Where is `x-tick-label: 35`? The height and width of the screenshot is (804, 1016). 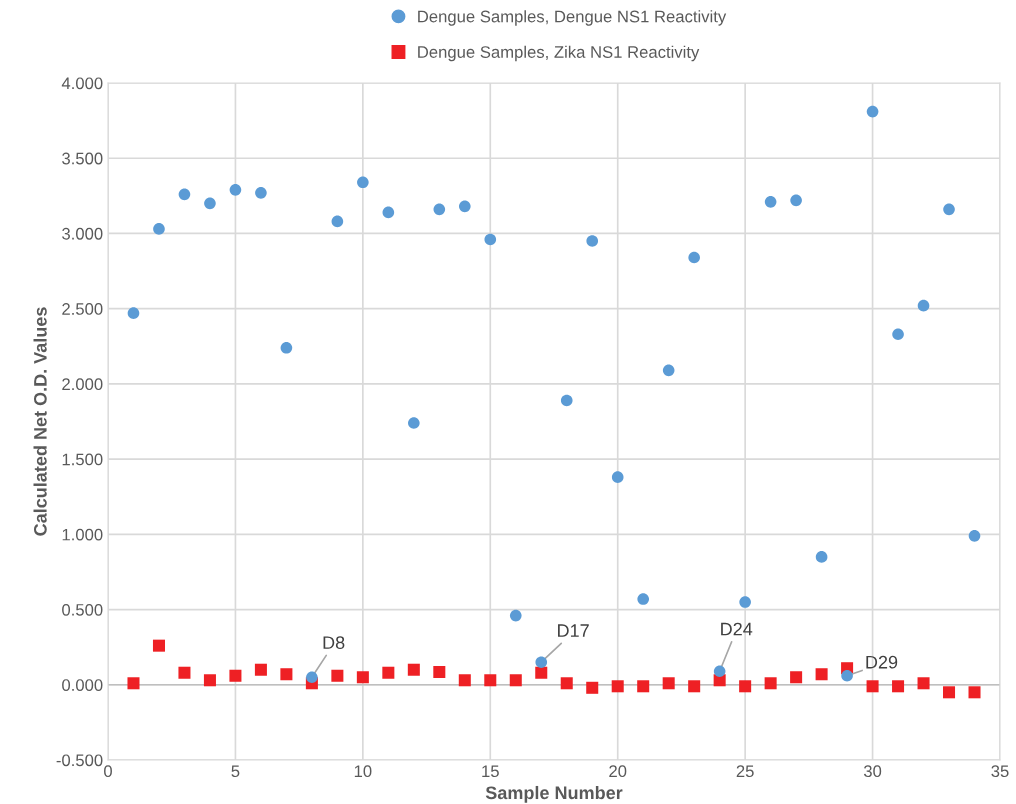 x-tick-label: 35 is located at coordinates (1000, 771).